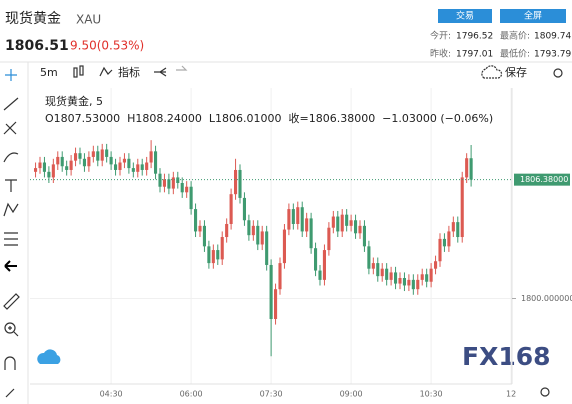 This screenshot has height=404, width=572. Describe the element at coordinates (107, 46) in the screenshot. I see `price-change: 9.50(0.53%)` at that location.